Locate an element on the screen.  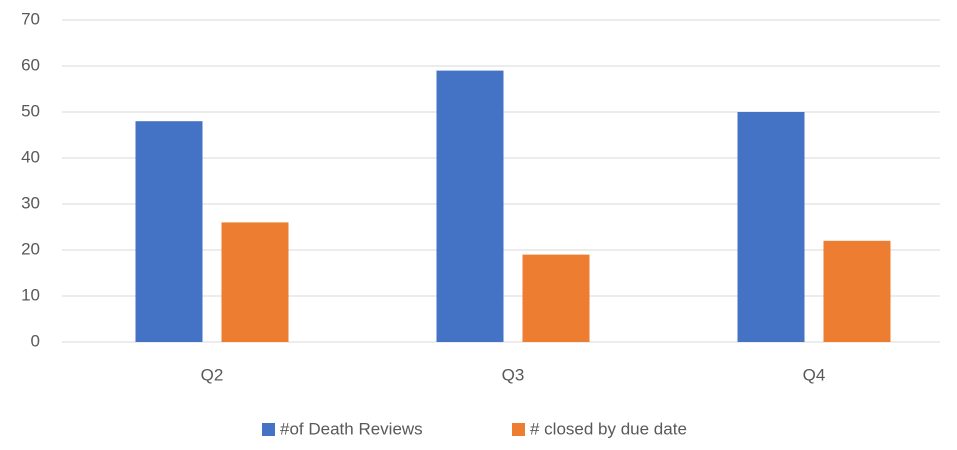
x-tick-label: Q2 is located at coordinates (212, 374).